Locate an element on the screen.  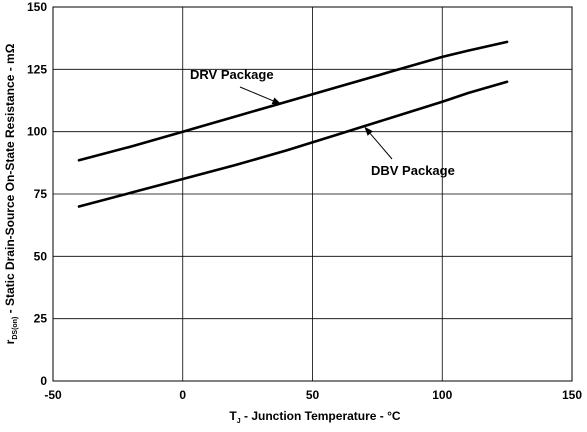
x-axis-label: TJ - Junction Temperature - °C is located at coordinates (315, 417).